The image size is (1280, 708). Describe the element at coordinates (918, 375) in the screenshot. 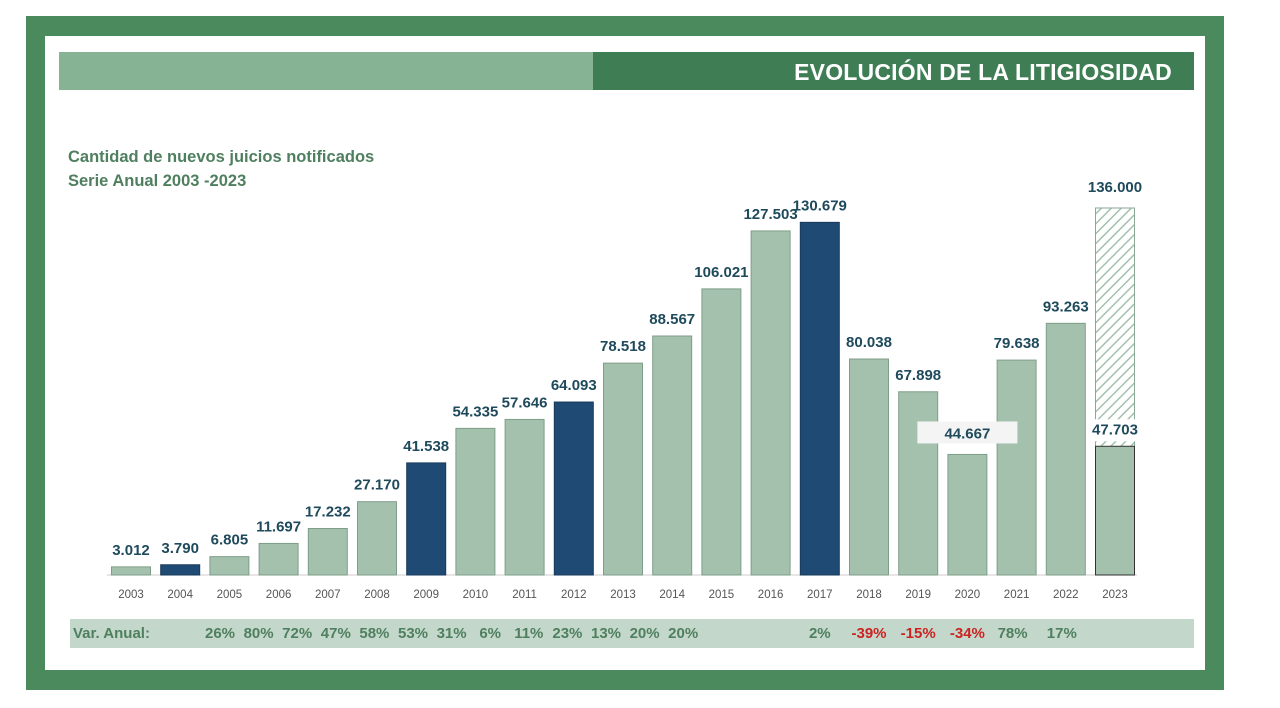

I see `value-label-2019: 67.898` at that location.